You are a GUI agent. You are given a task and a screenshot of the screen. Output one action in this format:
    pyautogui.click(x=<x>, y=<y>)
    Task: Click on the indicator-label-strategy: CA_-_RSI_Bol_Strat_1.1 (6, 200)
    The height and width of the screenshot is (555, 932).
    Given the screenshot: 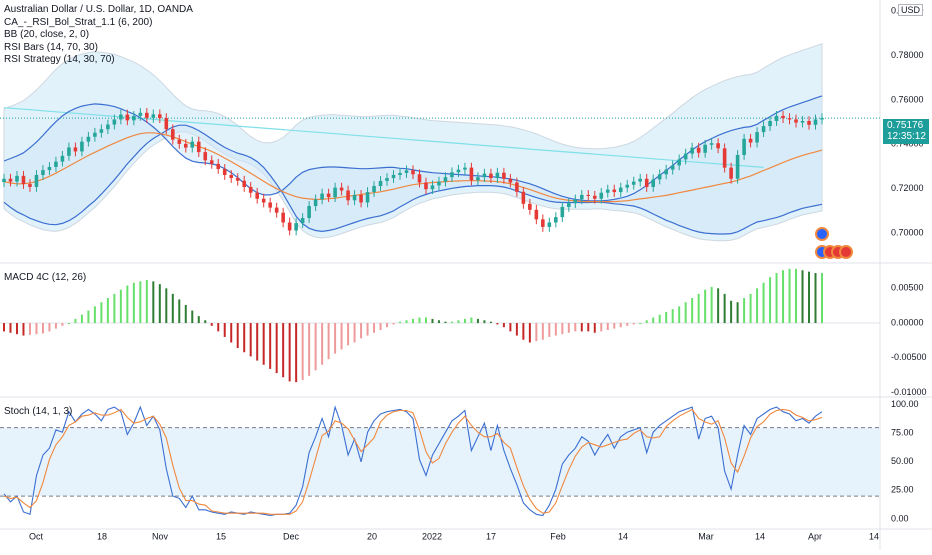 What is the action you would take?
    pyautogui.click(x=78, y=22)
    